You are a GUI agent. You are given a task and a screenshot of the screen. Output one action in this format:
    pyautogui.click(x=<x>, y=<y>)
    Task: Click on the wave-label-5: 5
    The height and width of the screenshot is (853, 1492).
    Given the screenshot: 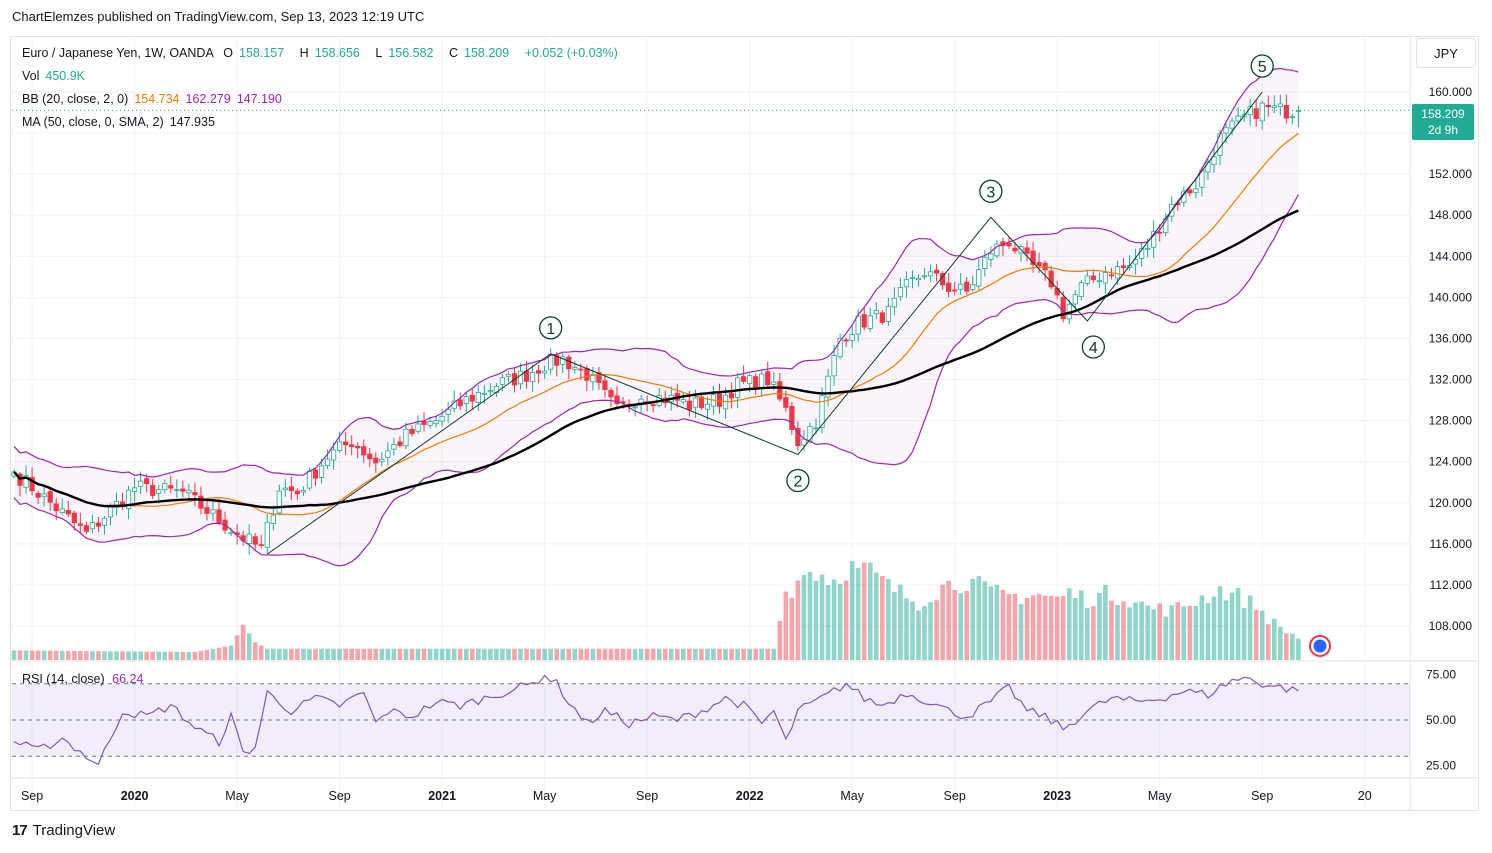 What is the action you would take?
    pyautogui.click(x=1262, y=67)
    